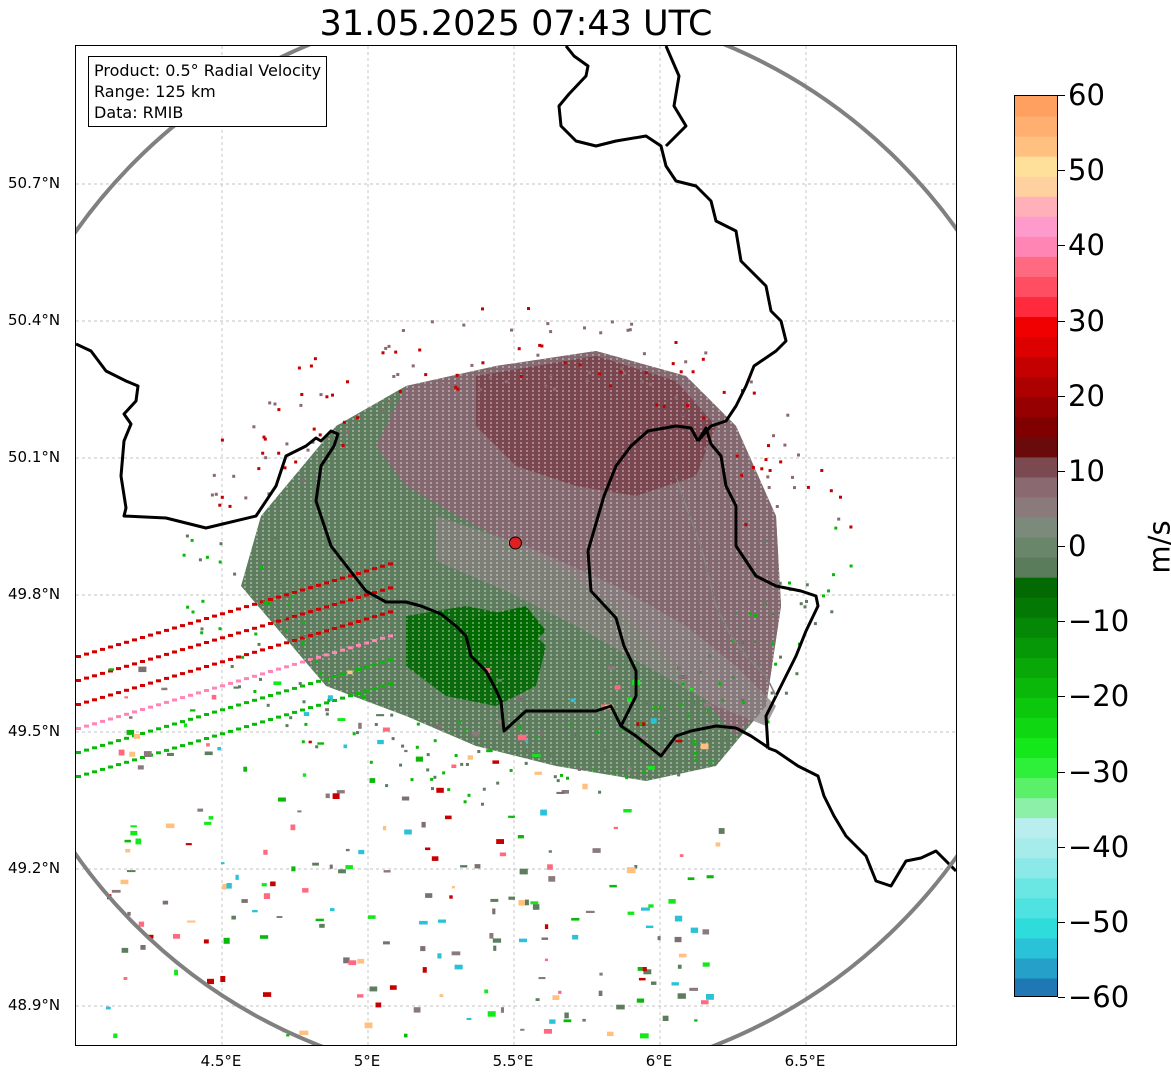 The image size is (1171, 1081). Describe the element at coordinates (861, 817) in the screenshot. I see `border-germany-france` at that location.